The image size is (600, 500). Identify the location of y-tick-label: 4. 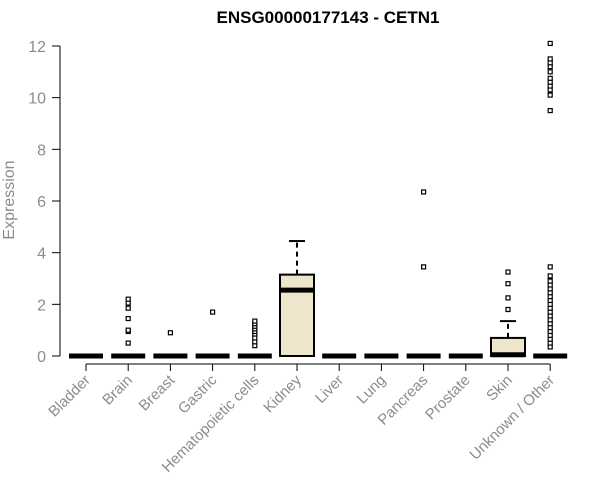
(41, 254).